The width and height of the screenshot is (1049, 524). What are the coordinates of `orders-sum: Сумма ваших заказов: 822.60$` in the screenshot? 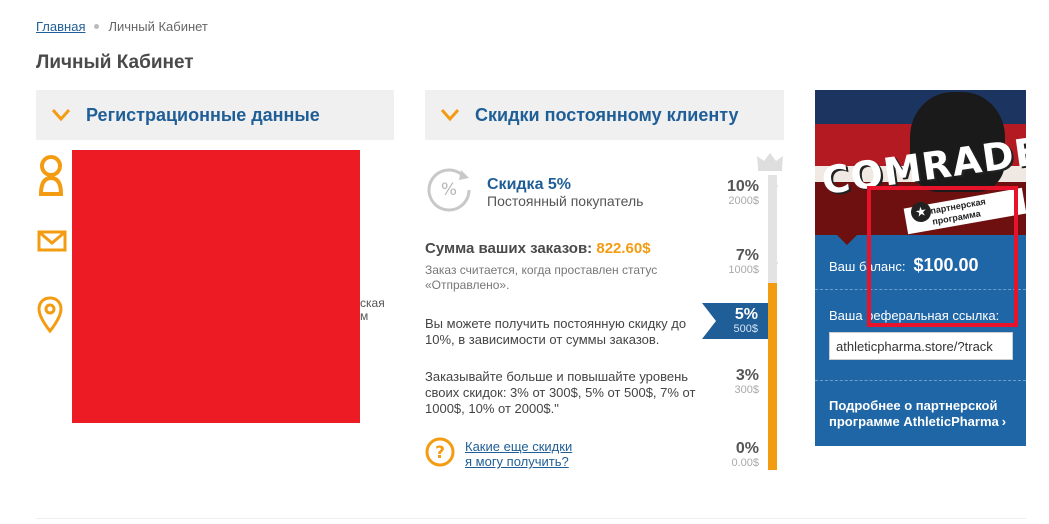 It's located at (538, 248).